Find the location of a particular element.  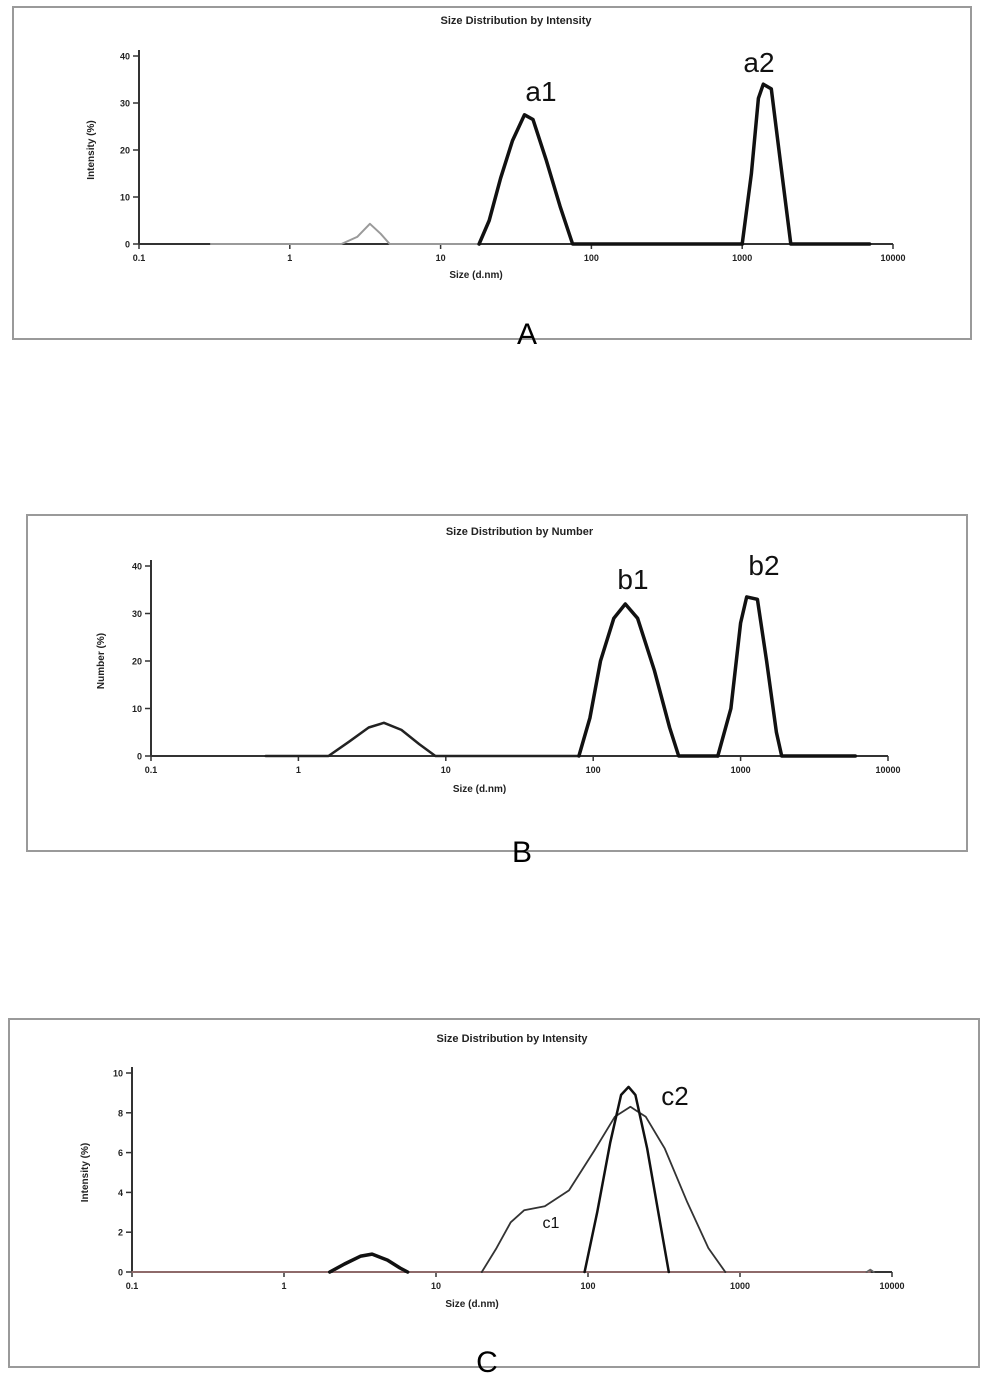

peak-label-a1: a1 is located at coordinates (540, 91).